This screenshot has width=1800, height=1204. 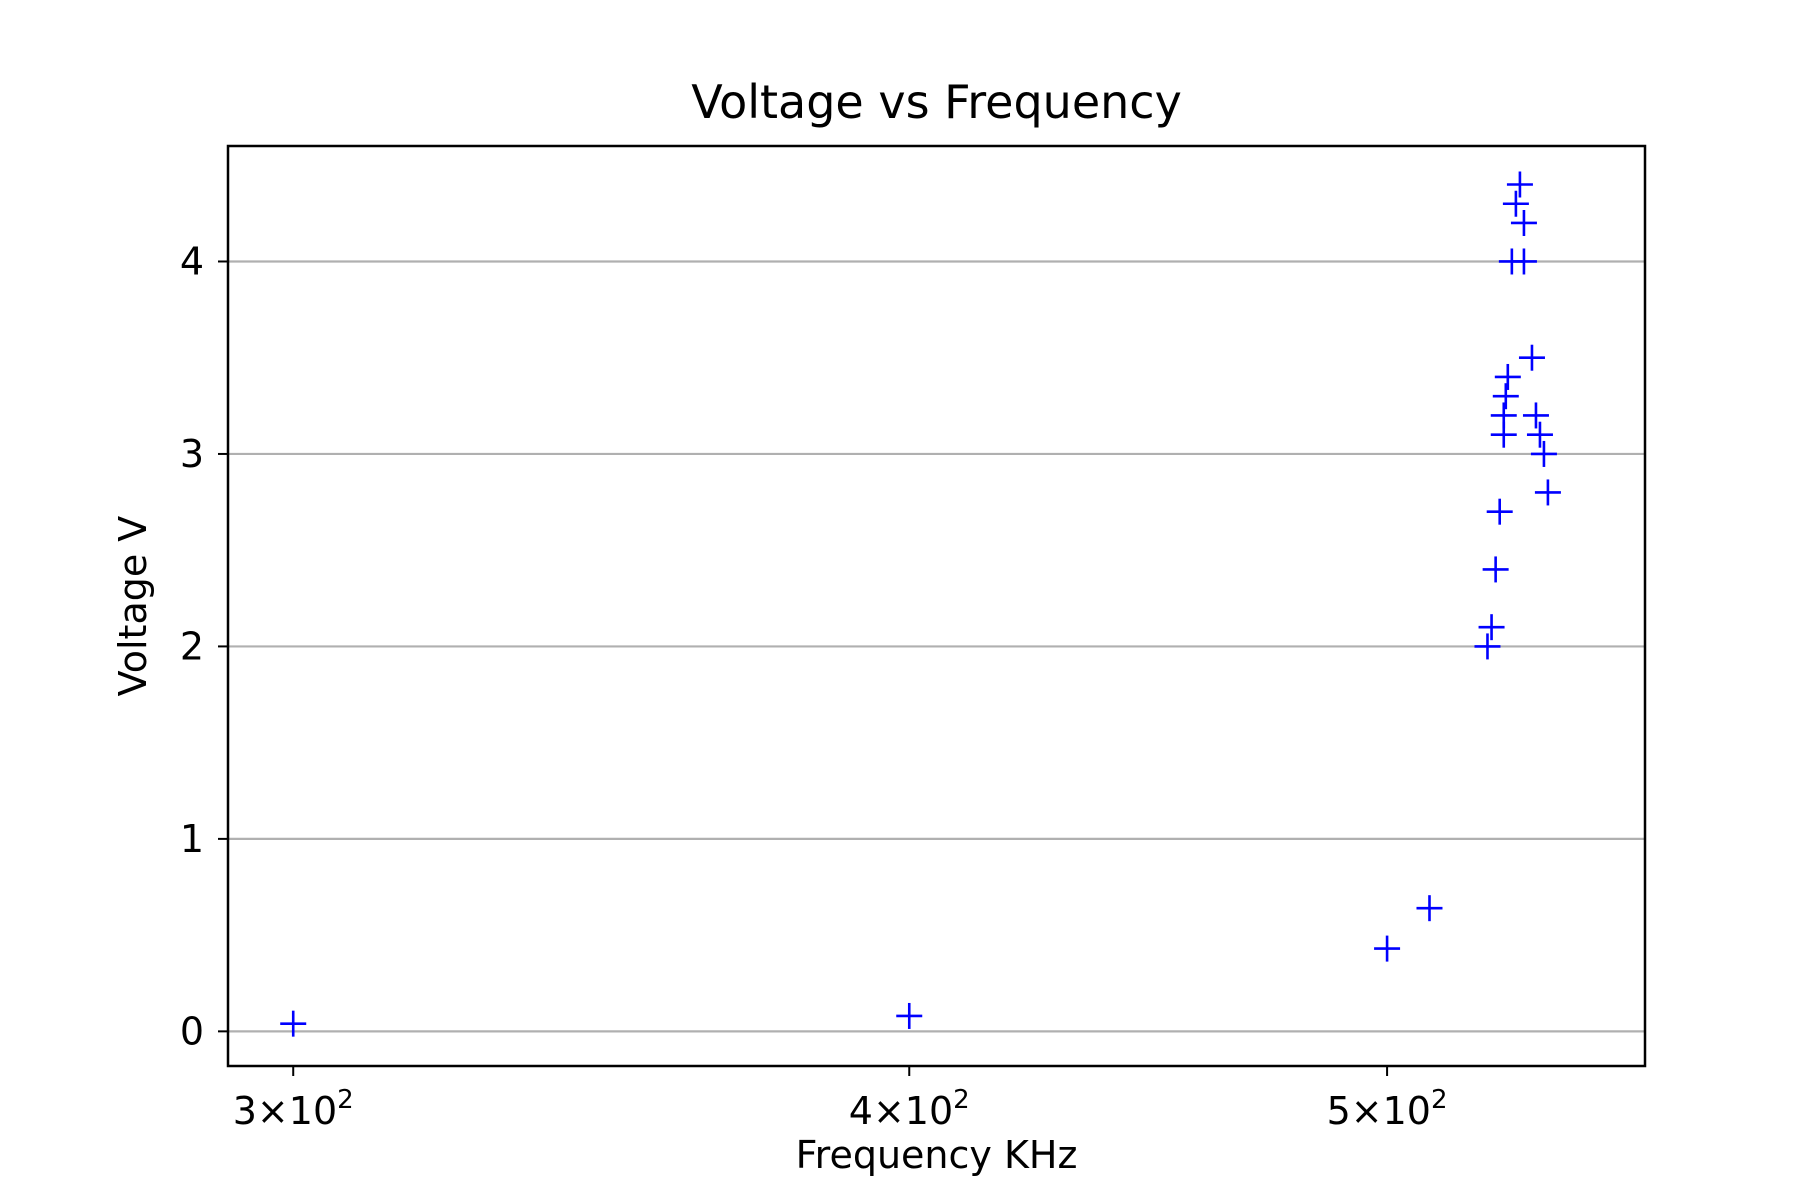 I want to click on y-tick-label: 0, so click(x=192, y=1031).